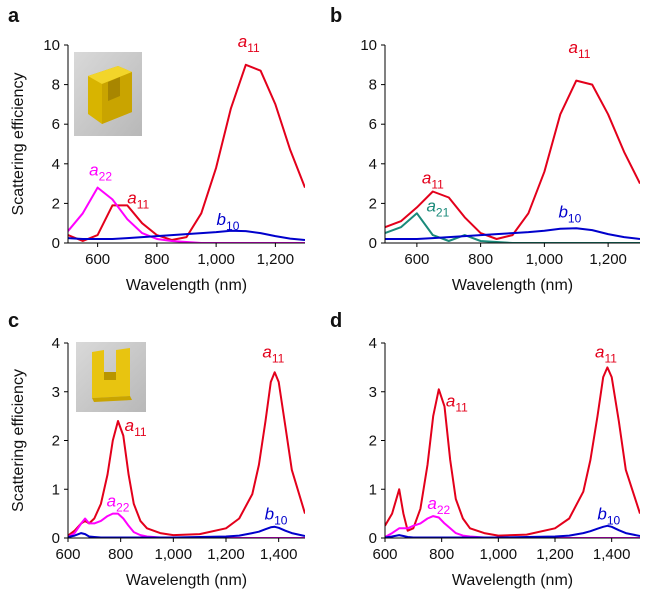  What do you see at coordinates (437, 207) in the screenshot?
I see `series-annotation: a21` at bounding box center [437, 207].